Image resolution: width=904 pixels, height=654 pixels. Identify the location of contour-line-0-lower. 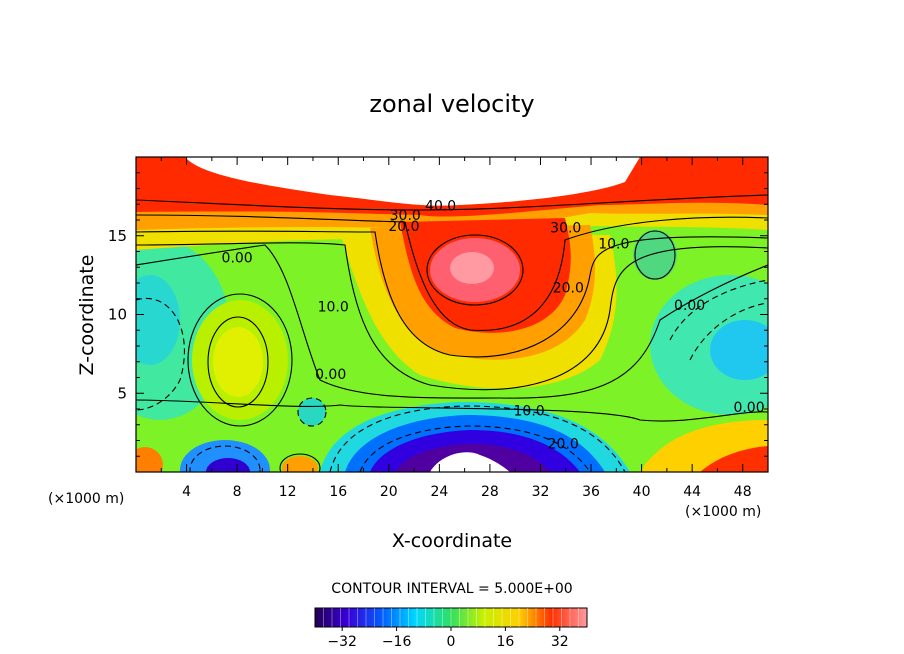
(452, 410).